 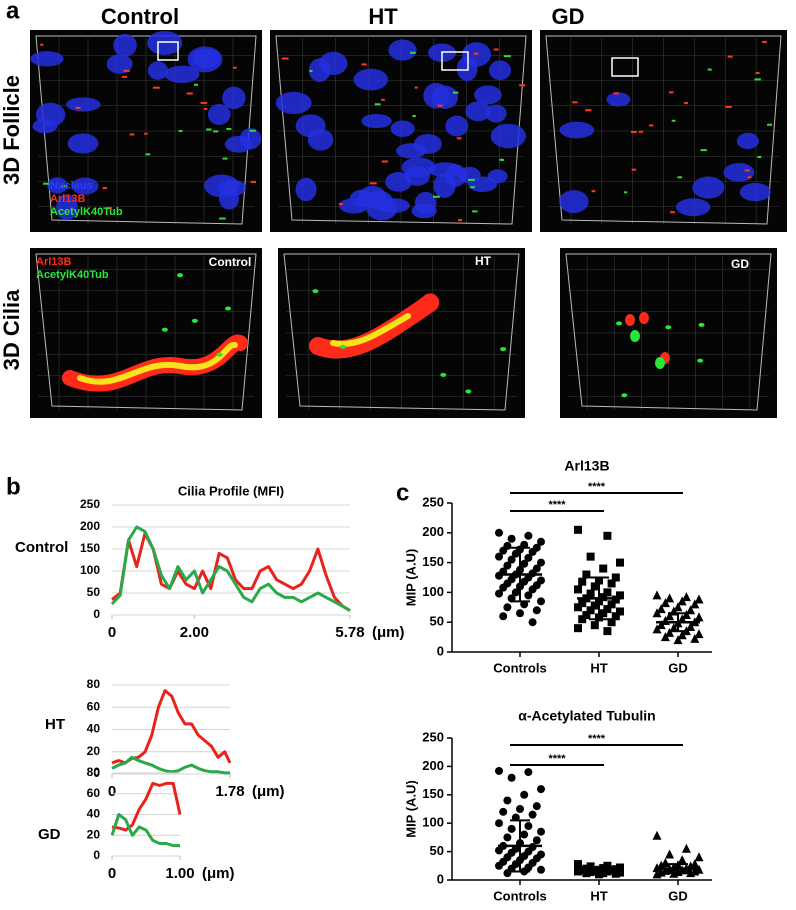 What do you see at coordinates (402, 492) in the screenshot?
I see `panel-label: c` at bounding box center [402, 492].